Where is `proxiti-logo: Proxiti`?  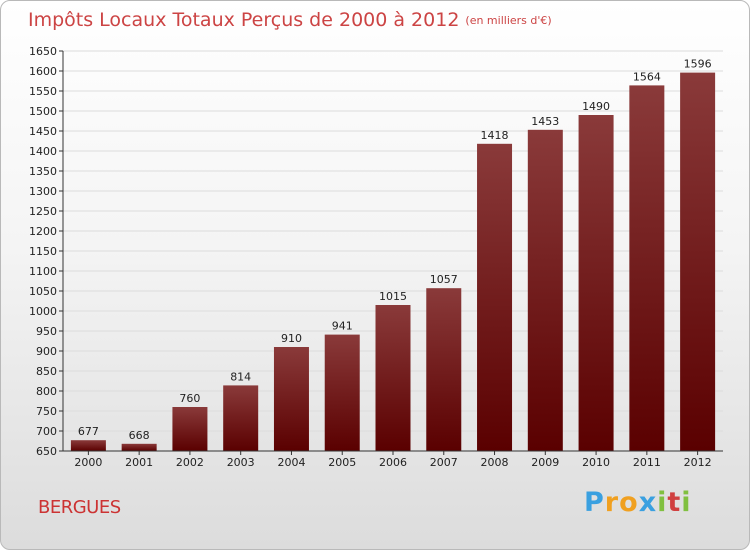
proxiti-logo: Proxiti is located at coordinates (638, 502).